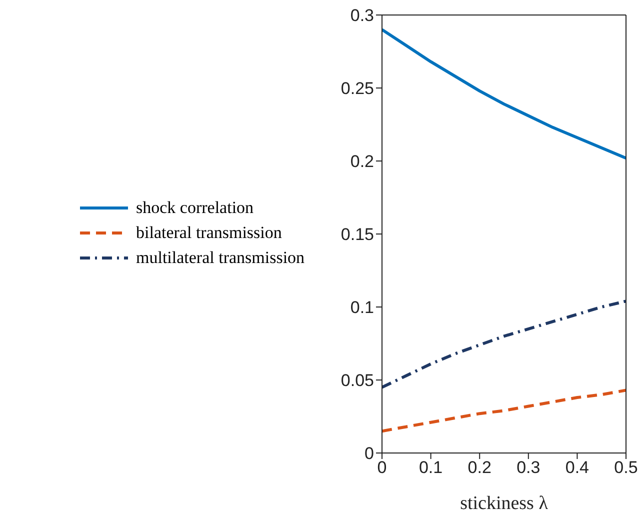 Image resolution: width=641 pixels, height=517 pixels. Describe the element at coordinates (195, 208) in the screenshot. I see `legend-label: shock correlation` at that location.